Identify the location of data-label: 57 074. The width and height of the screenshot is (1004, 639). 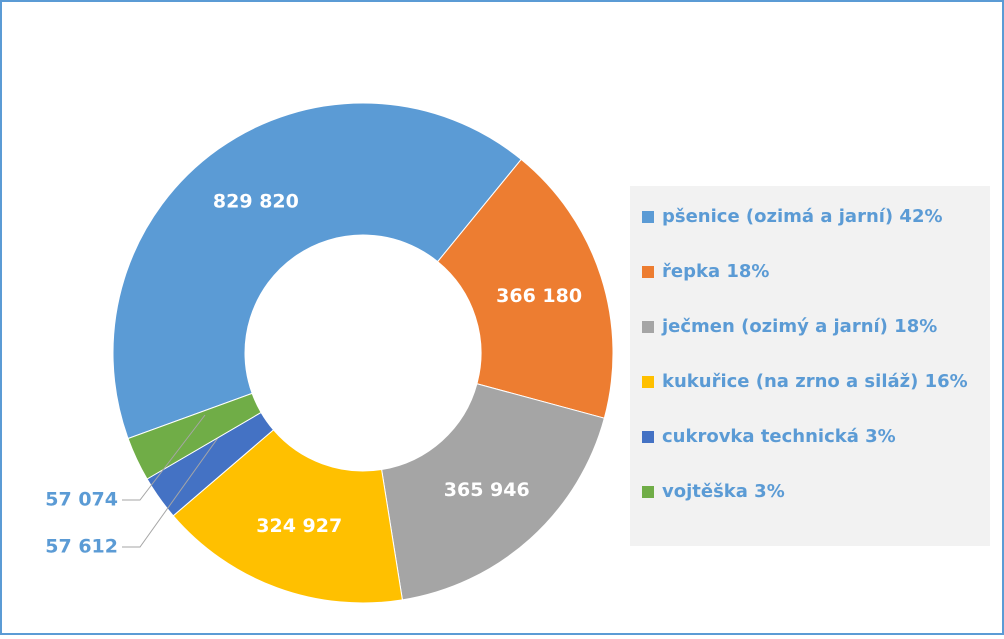
(81, 500).